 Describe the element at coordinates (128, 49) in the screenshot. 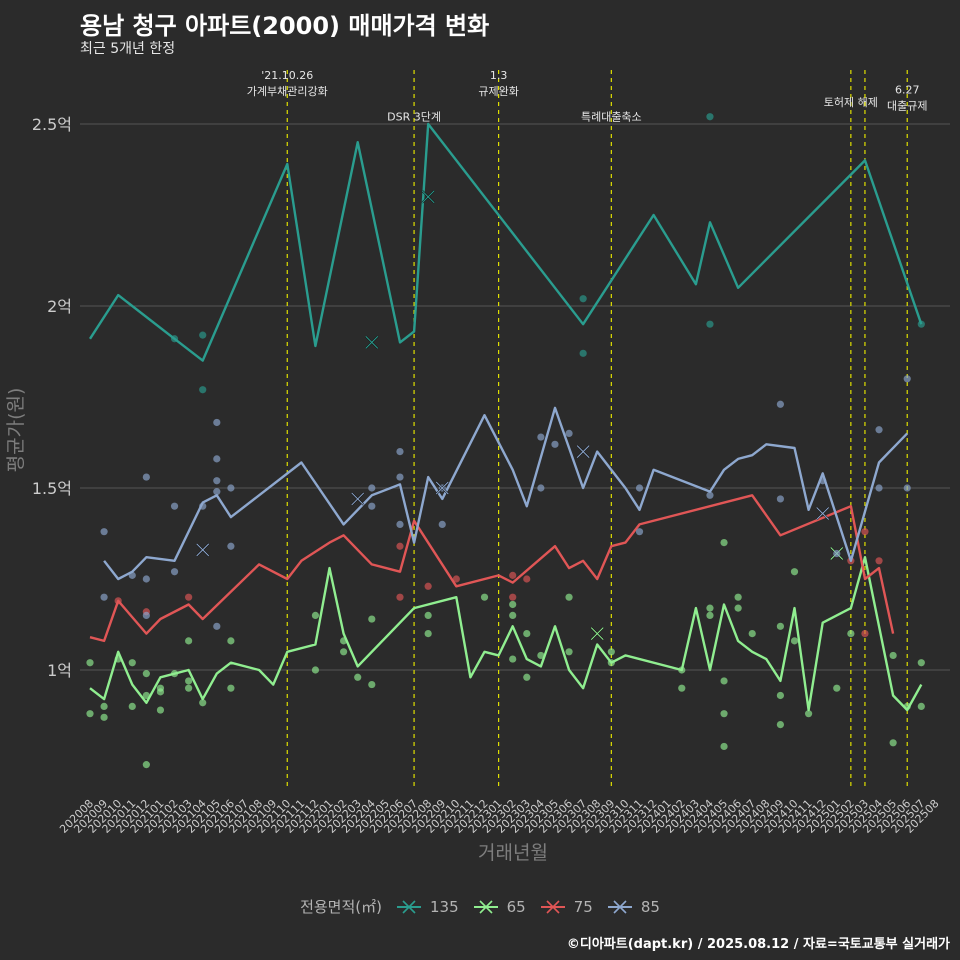

I see `chart-subtitle: 최근 5개년 한정` at that location.